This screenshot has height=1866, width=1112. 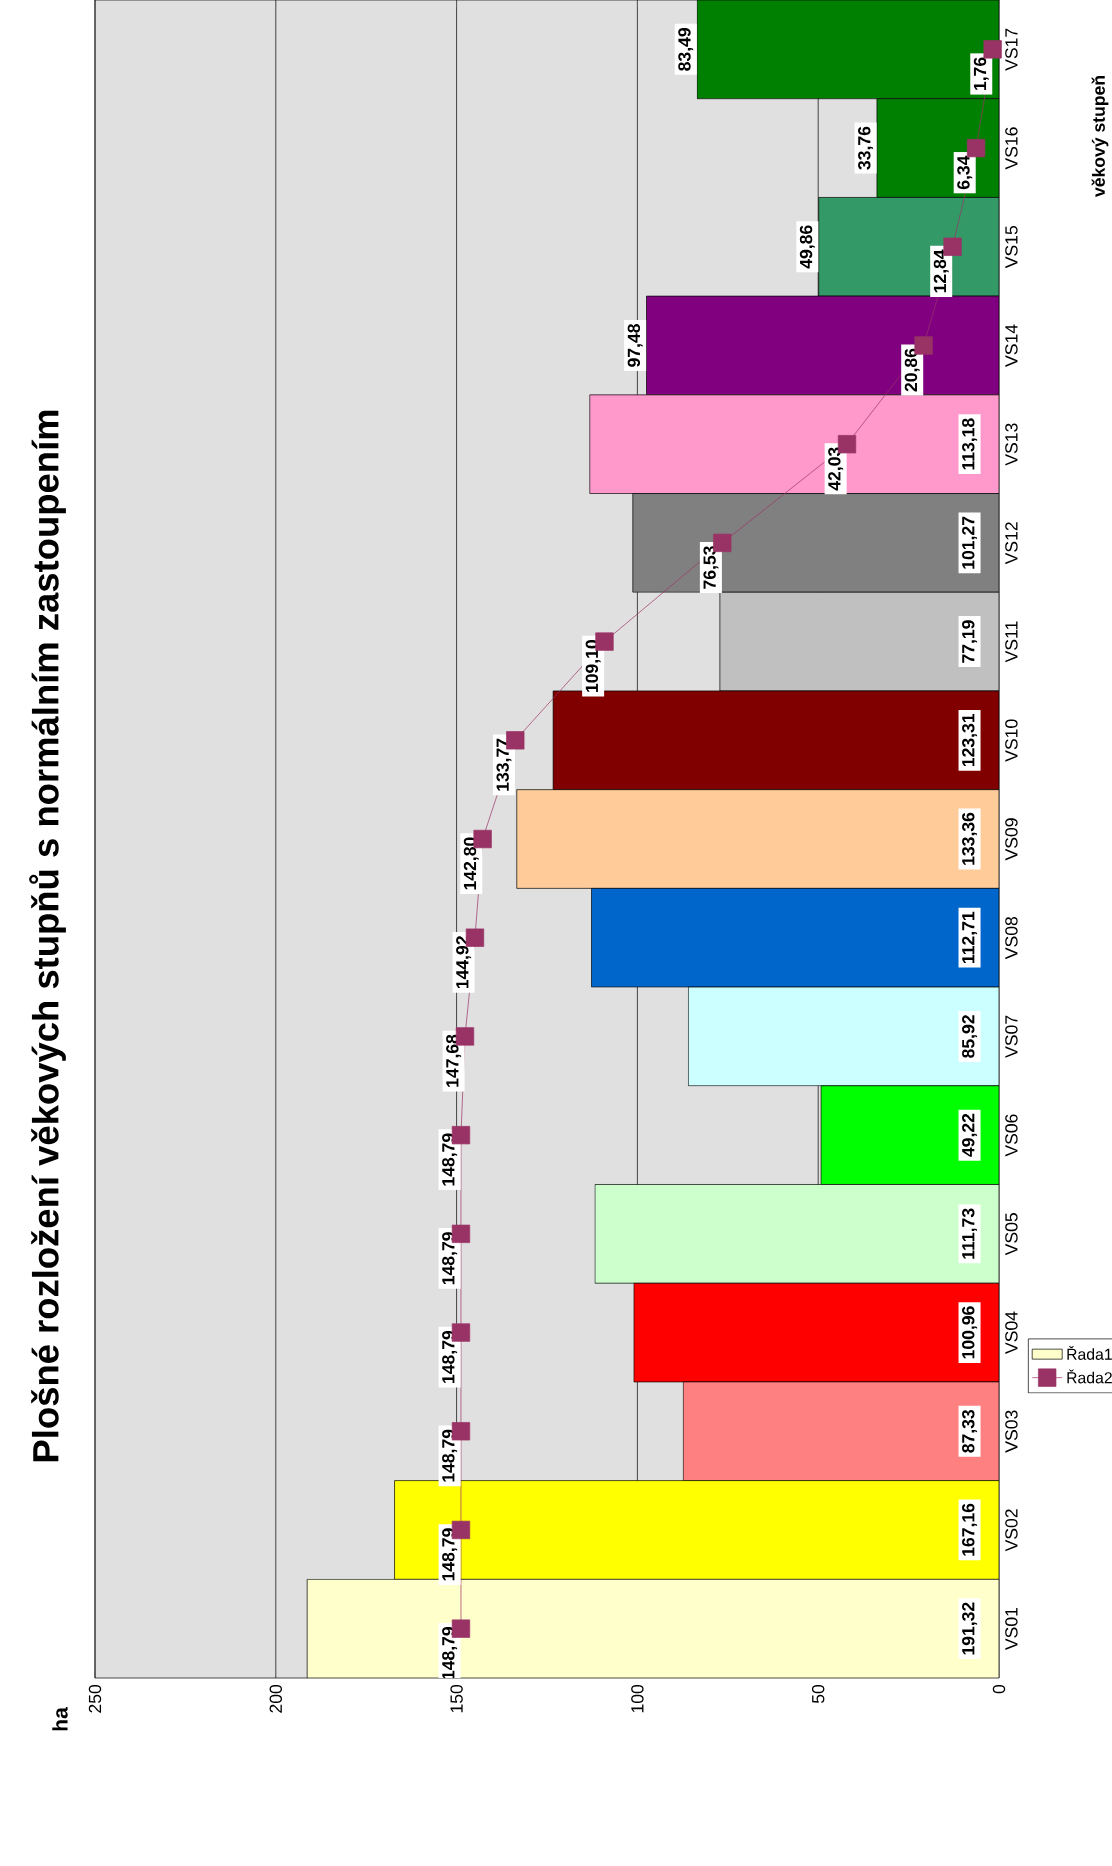 I want to click on data-label: 6,34, so click(x=965, y=172).